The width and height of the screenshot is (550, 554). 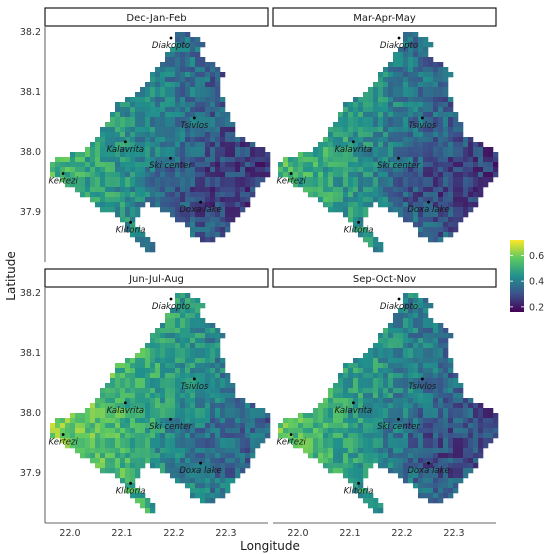 What do you see at coordinates (11, 275) in the screenshot?
I see `y-axis-title: Latitude` at bounding box center [11, 275].